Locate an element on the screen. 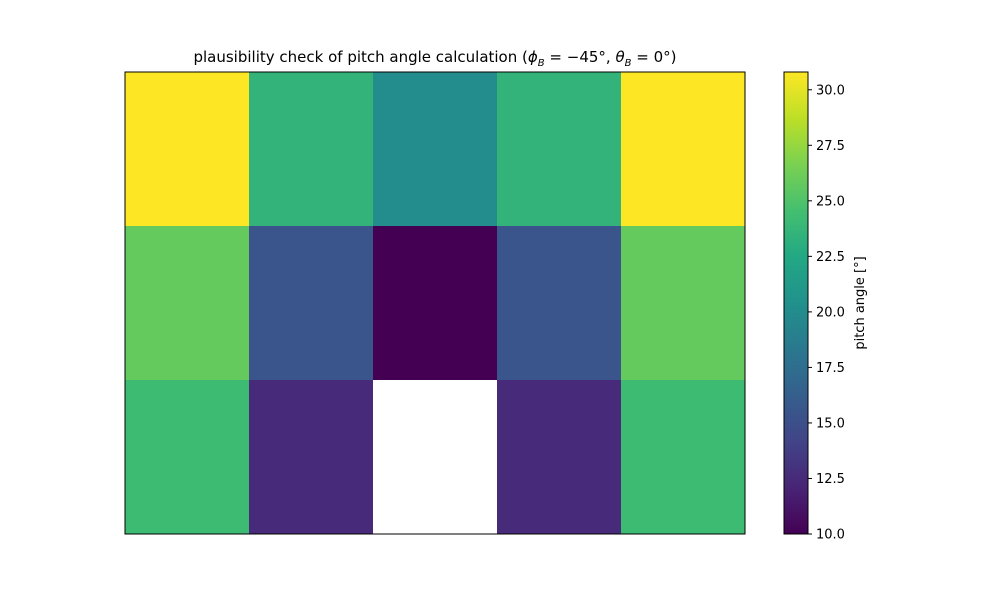 This screenshot has width=1000, height=600. heatmap-cell-r2-c4 is located at coordinates (683, 457).